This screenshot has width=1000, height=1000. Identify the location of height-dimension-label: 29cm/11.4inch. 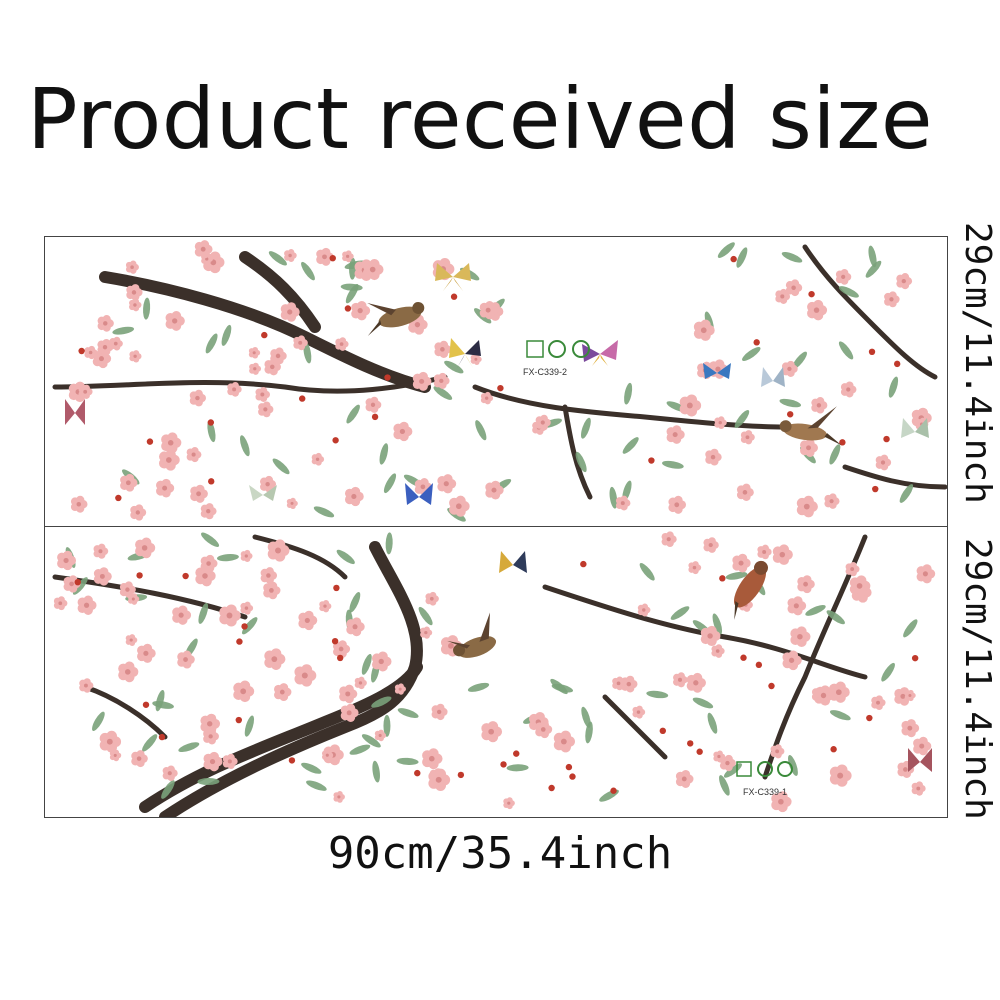
(977, 679).